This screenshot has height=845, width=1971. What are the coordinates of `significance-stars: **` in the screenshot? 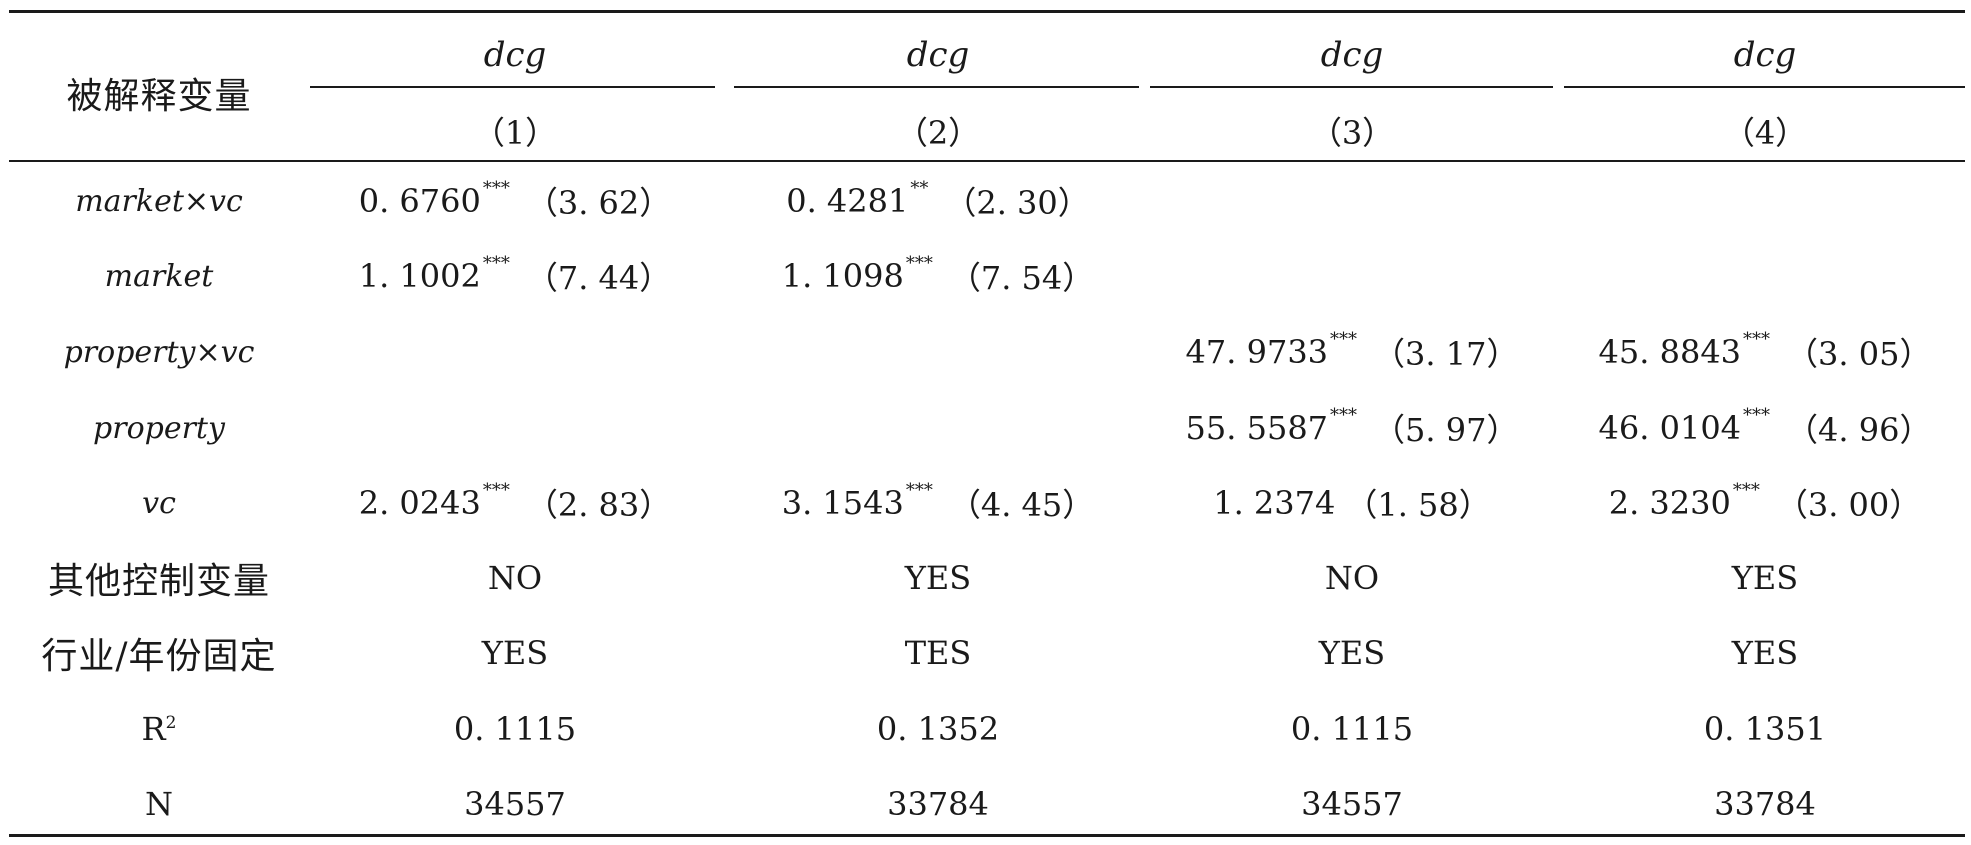 It's located at (919, 188).